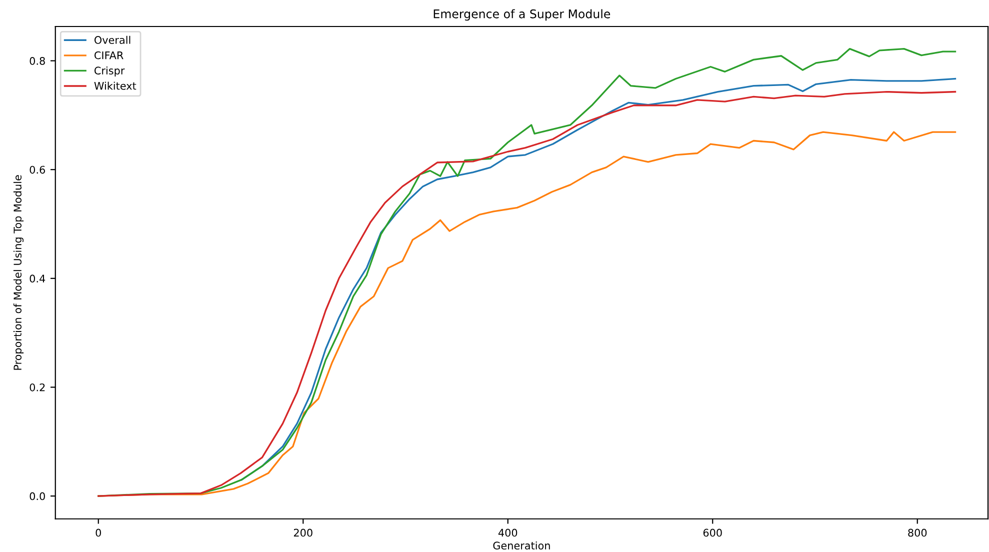 This screenshot has height=552, width=989. I want to click on x-tick-label: 600, so click(712, 532).